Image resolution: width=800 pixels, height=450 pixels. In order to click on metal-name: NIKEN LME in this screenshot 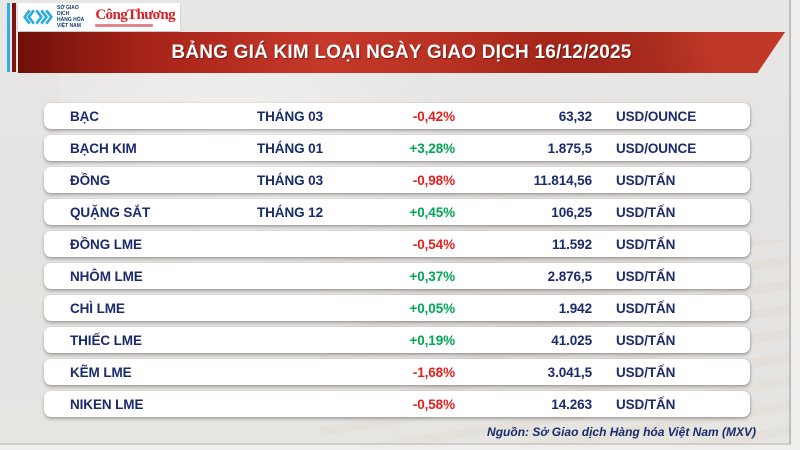, I will do `click(107, 404)`.